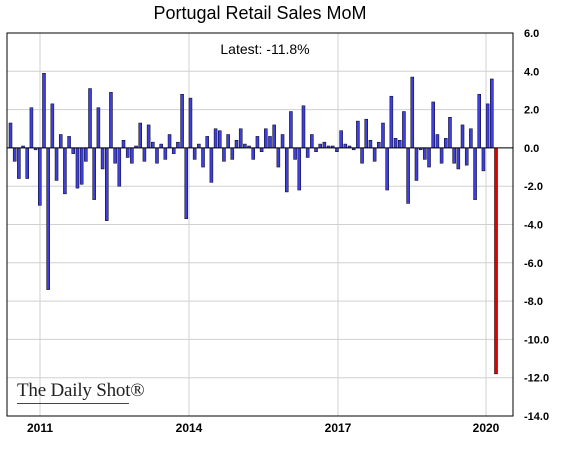  I want to click on y-tick-label: -14.0, so click(536, 417).